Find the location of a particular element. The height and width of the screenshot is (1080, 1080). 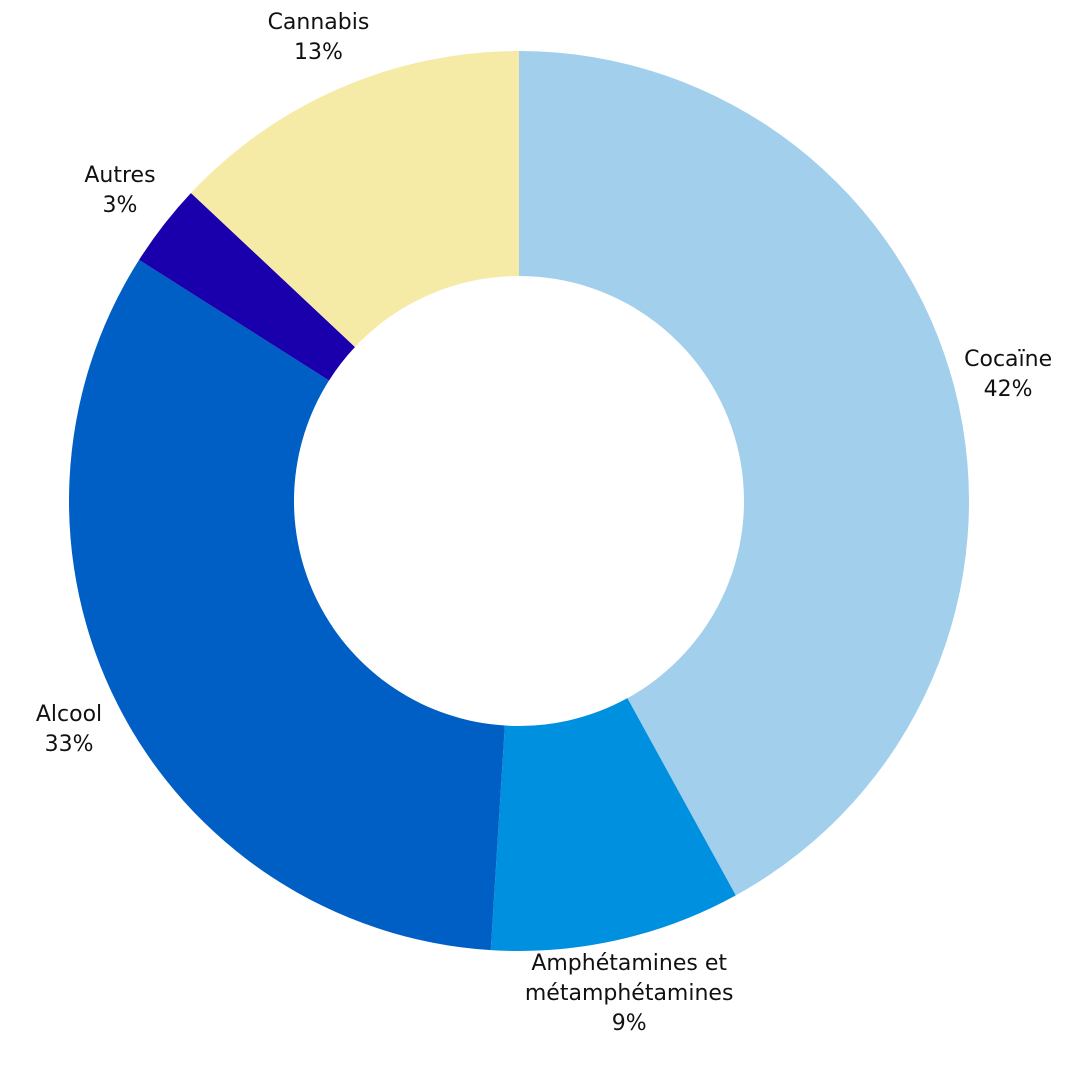

slice-label: Autres 3% is located at coordinates (125, 191).